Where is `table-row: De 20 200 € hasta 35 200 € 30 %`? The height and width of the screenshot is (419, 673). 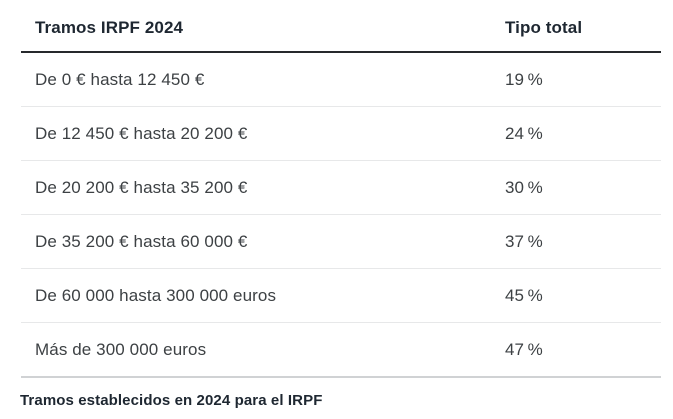
table-row: De 20 200 € hasta 35 200 € 30 % is located at coordinates (341, 187).